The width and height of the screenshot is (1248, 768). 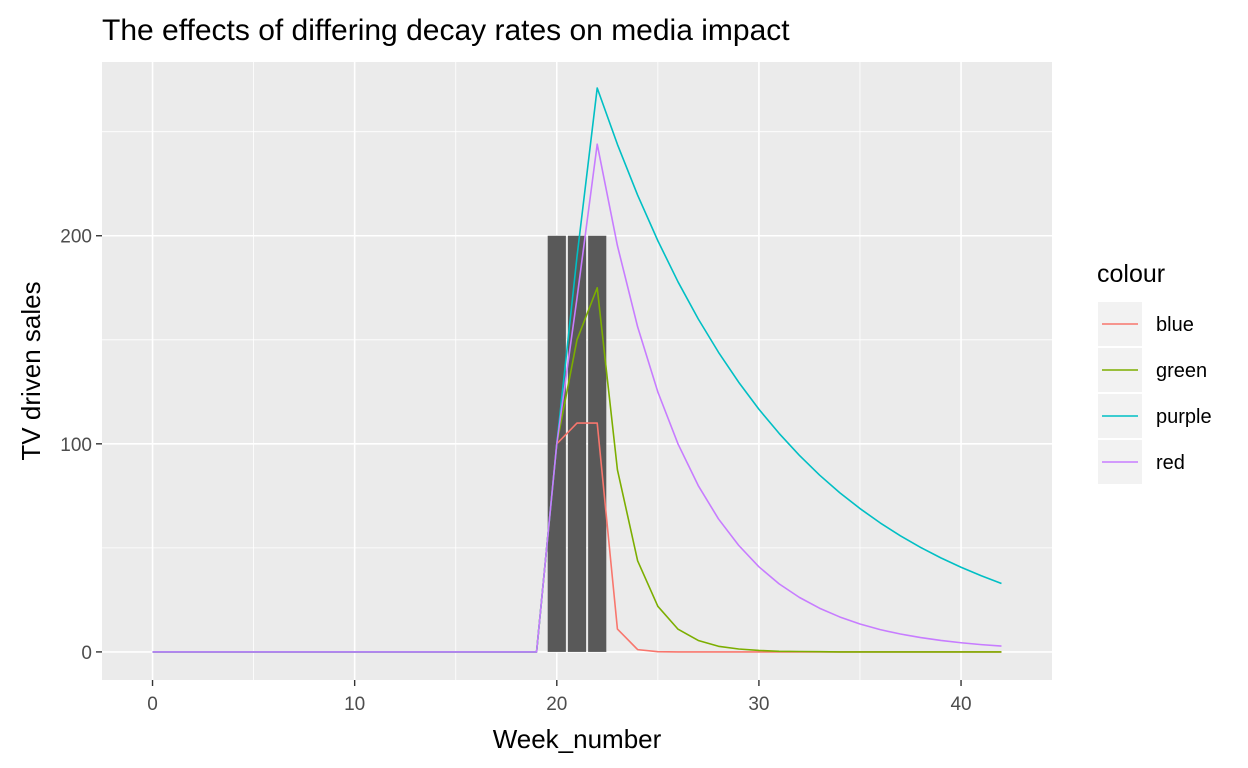 What do you see at coordinates (556, 704) in the screenshot?
I see `x-tick-label: 20` at bounding box center [556, 704].